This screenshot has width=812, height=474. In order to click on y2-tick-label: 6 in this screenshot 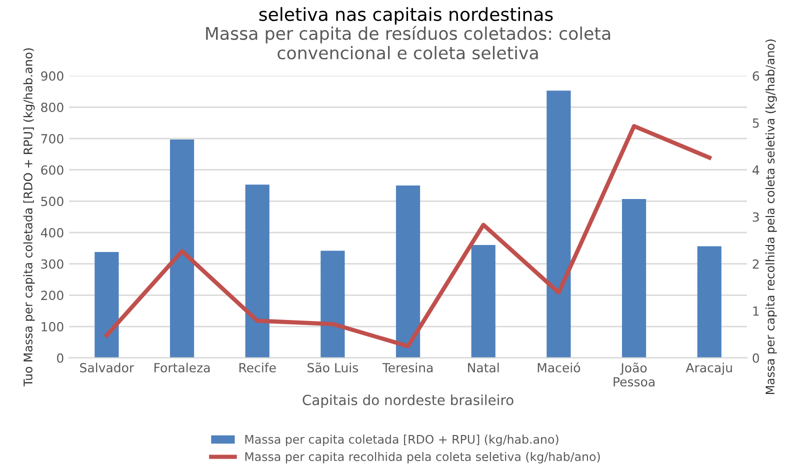, I will do `click(756, 76)`.